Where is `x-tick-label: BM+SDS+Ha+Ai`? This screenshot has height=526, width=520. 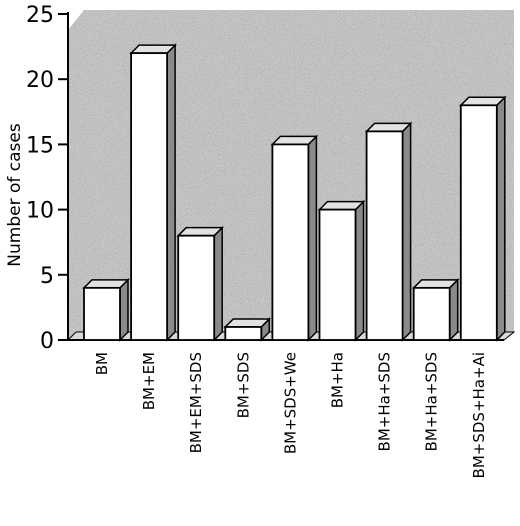 x-tick-label: BM+SDS+Ha+Ai is located at coordinates (479, 415).